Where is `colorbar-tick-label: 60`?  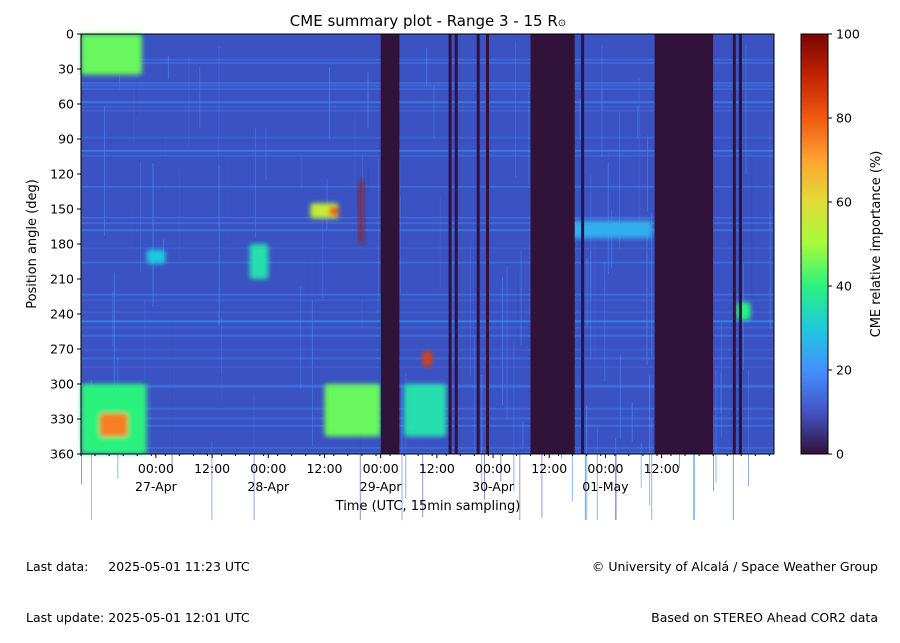 colorbar-tick-label: 60 is located at coordinates (844, 202).